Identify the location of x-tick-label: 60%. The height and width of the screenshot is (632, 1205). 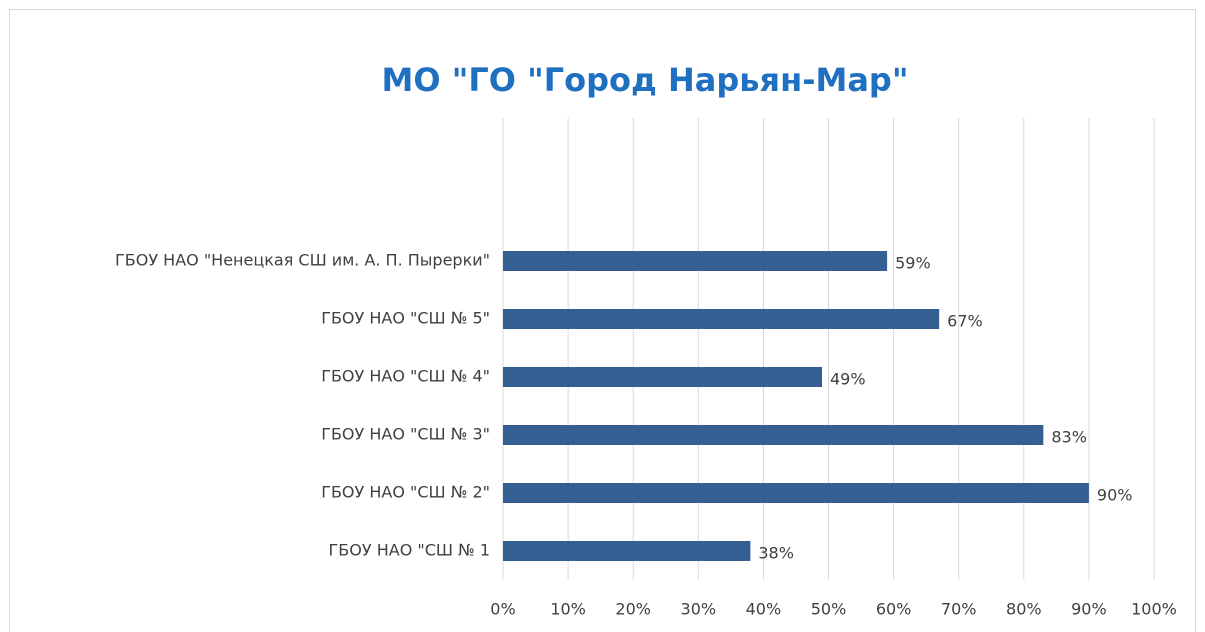
(894, 609).